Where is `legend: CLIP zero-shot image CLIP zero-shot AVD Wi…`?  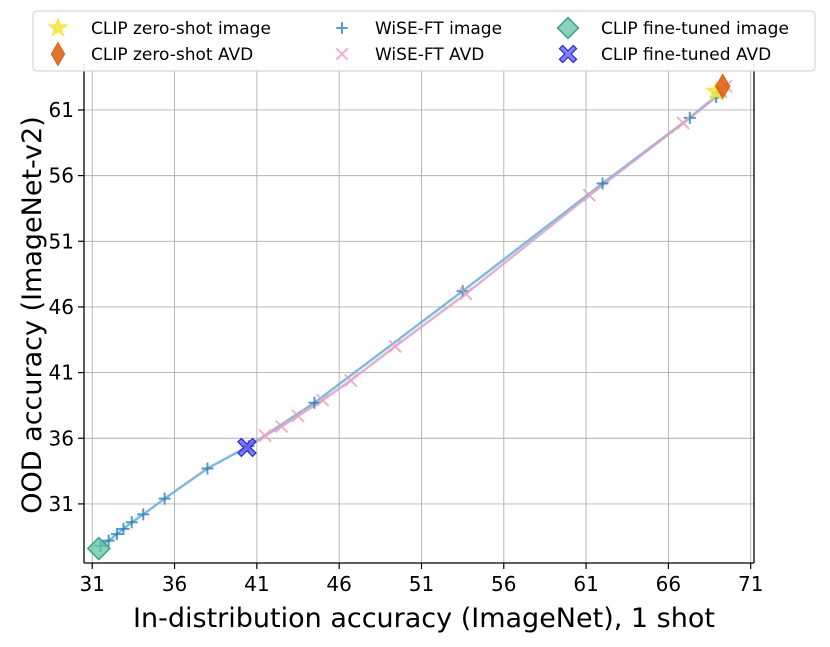
legend: CLIP zero-shot image CLIP zero-shot AVD Wi… is located at coordinates (424, 41).